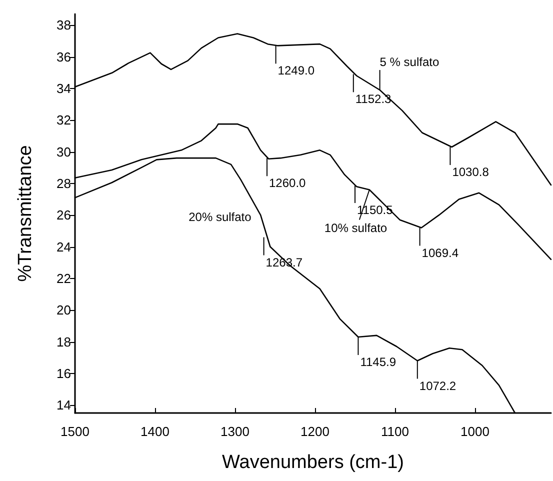  What do you see at coordinates (63, 88) in the screenshot?
I see `y-tick-label: 34` at bounding box center [63, 88].